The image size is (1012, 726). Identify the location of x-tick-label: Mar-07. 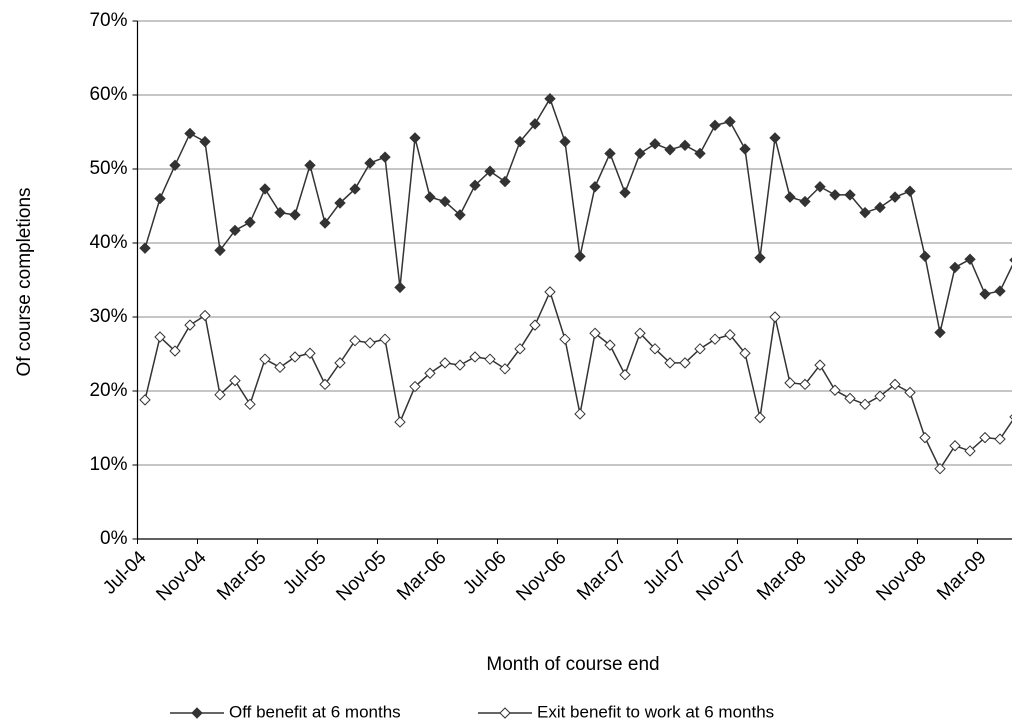
(601, 575).